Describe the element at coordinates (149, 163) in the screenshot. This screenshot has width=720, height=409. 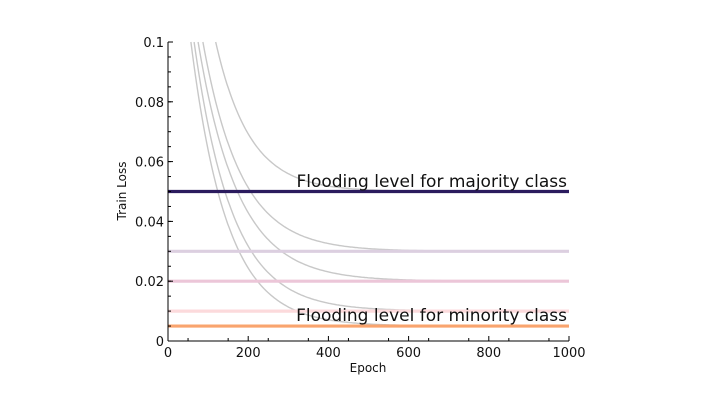
I see `y-tick-label: 0.06` at that location.